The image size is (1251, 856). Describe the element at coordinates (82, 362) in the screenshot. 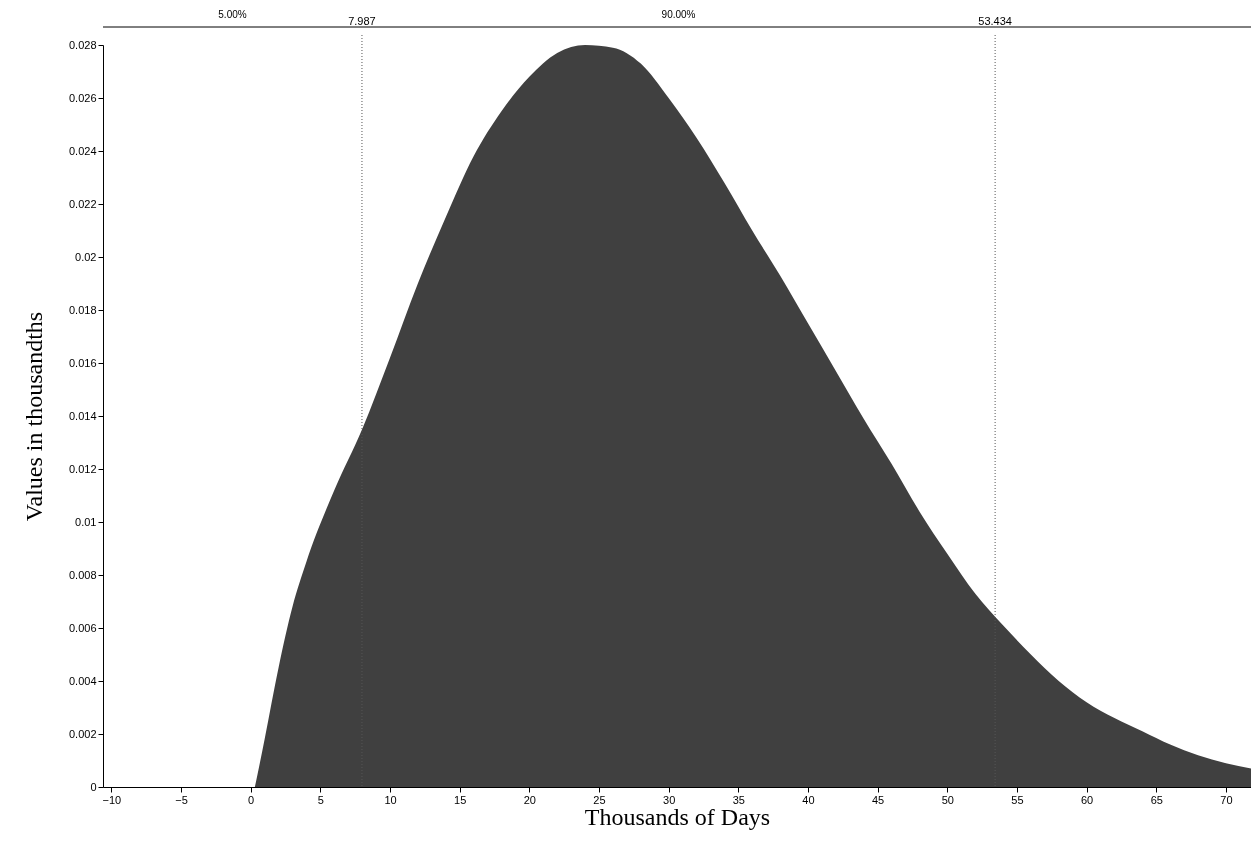

I see `y-tick-label: 0.016` at that location.